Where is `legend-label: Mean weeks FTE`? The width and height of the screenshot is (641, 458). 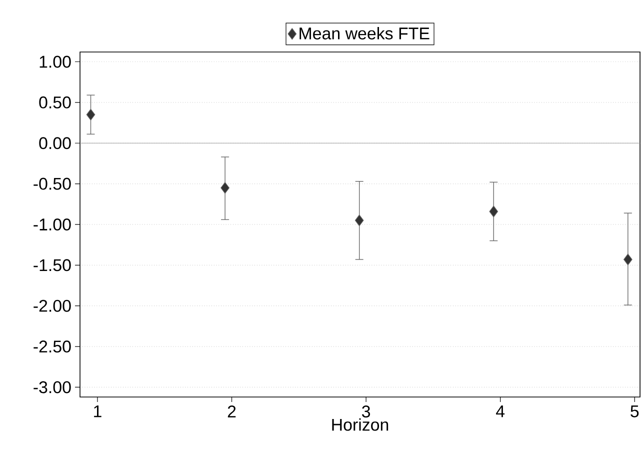
legend-label: Mean weeks FTE is located at coordinates (365, 33).